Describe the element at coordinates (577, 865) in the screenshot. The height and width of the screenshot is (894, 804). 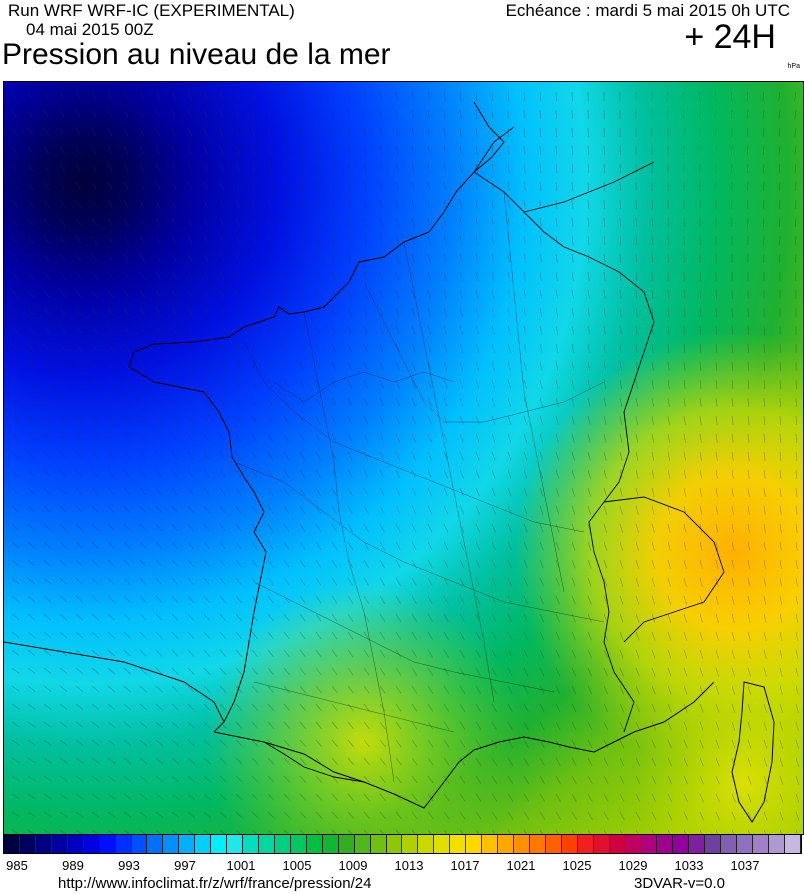
I see `colorbar-tick-label: 1025` at that location.